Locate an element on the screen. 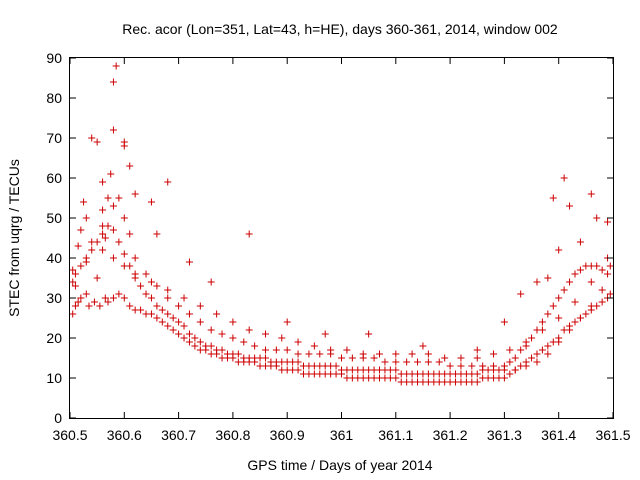 The height and width of the screenshot is (480, 640). x-tick-label: 360.7 is located at coordinates (178, 435).